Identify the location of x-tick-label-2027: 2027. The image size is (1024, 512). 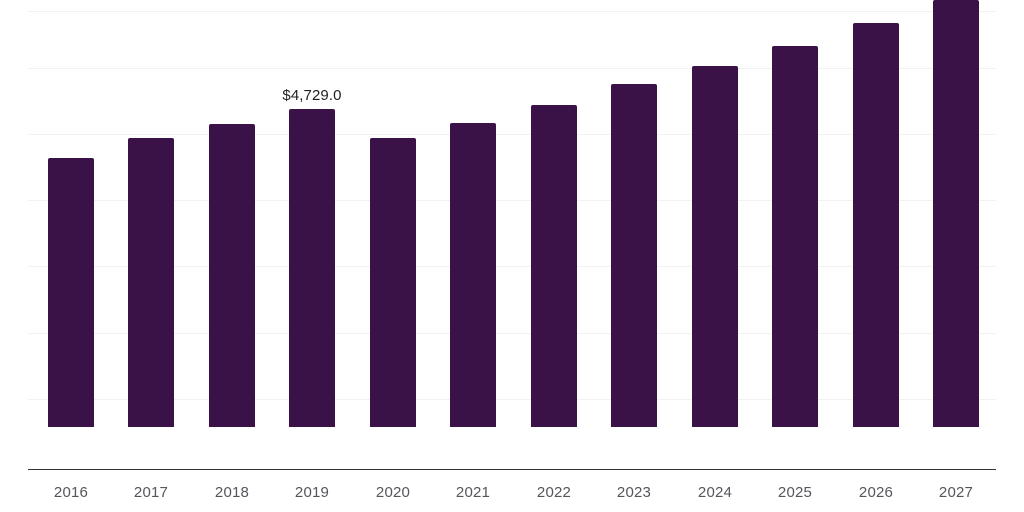
(956, 492).